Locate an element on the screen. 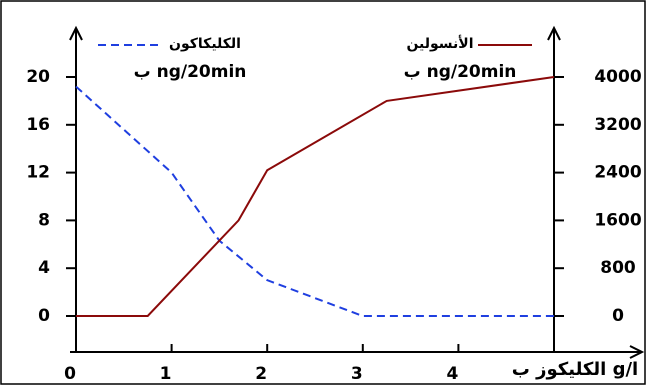 The height and width of the screenshot is (389, 646). y2-tick-label: 0 is located at coordinates (618, 316).